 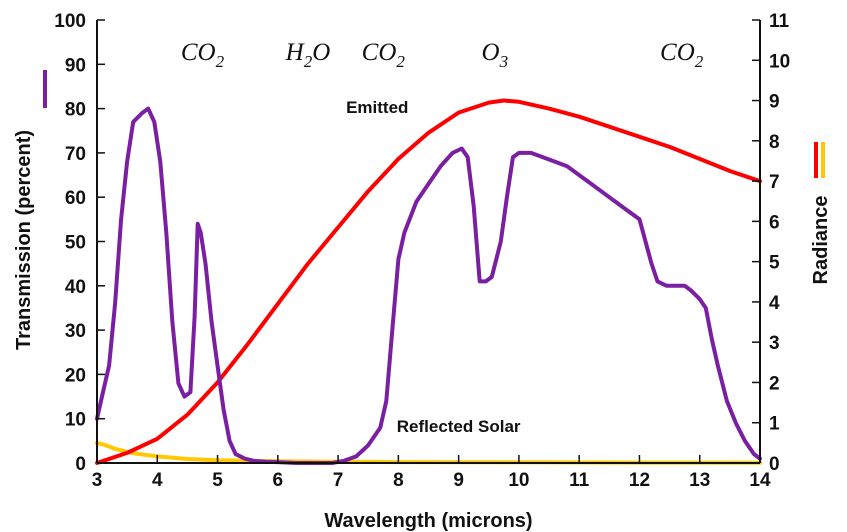 I want to click on gas-label: H2O, so click(x=308, y=55).